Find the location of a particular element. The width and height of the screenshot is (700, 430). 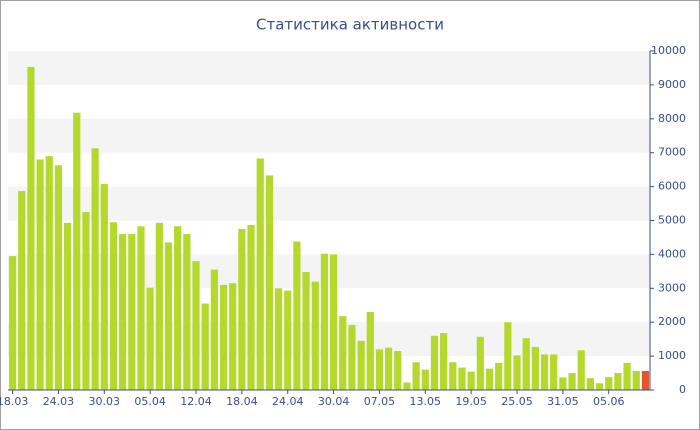

y-tick-label: 2000 is located at coordinates (672, 321).